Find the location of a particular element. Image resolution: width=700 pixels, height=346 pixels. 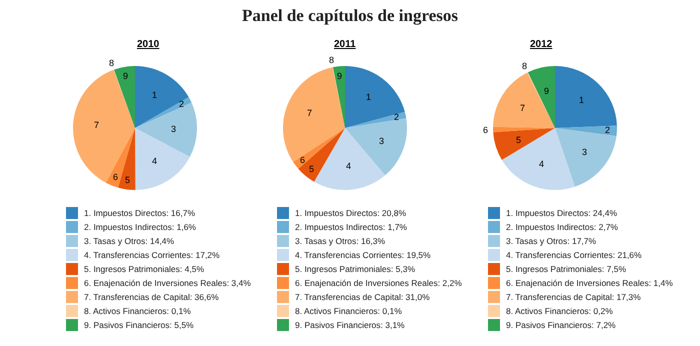

legend-label: 1. Impuestos Directos: 24,4% is located at coordinates (562, 213).